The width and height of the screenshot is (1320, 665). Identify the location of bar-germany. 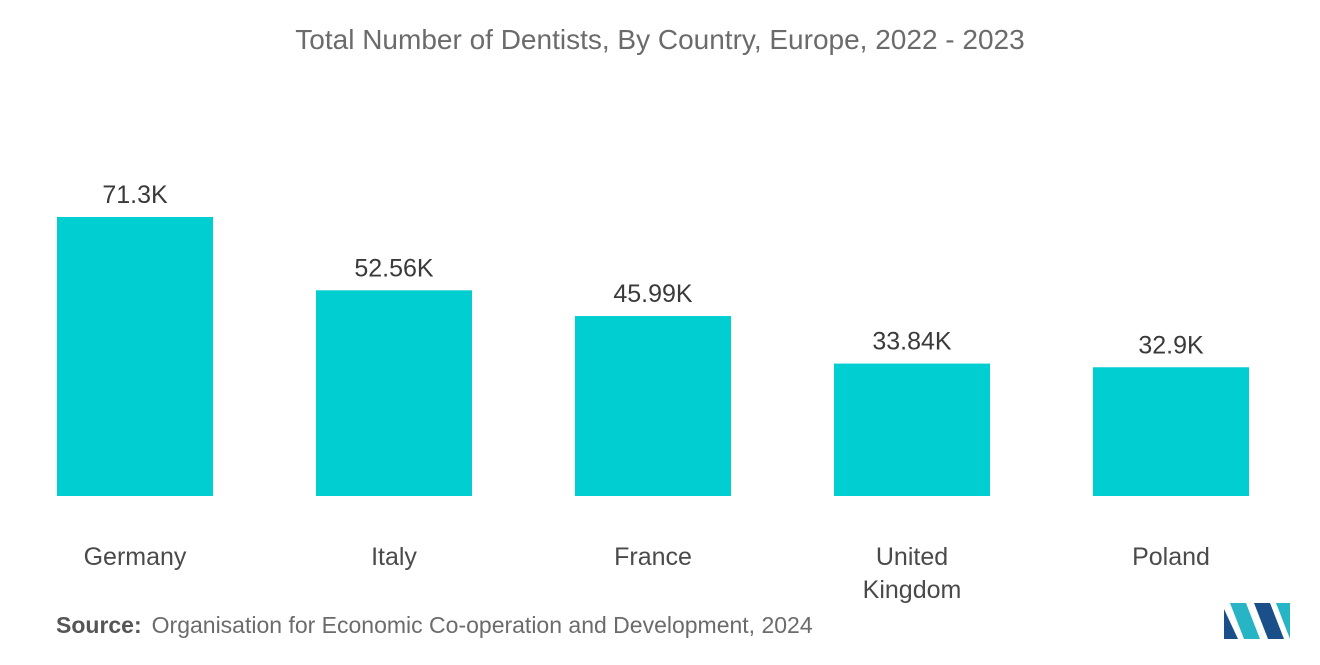
(135, 356).